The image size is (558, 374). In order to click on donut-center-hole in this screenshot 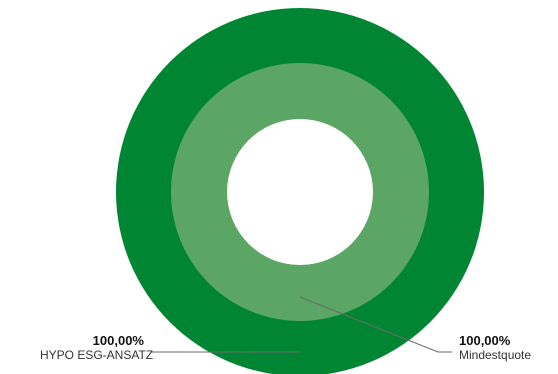, I will do `click(300, 192)`.